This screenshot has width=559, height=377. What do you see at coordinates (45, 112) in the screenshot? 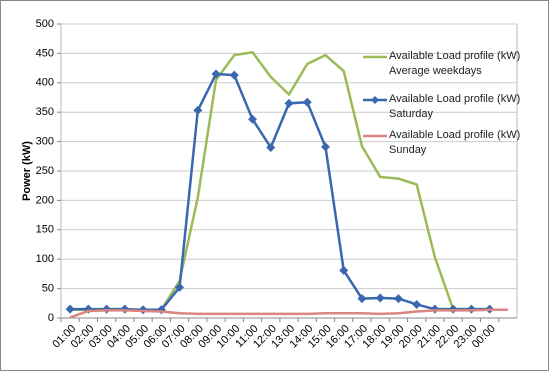
I see `y-tick-label: 350` at bounding box center [45, 112].